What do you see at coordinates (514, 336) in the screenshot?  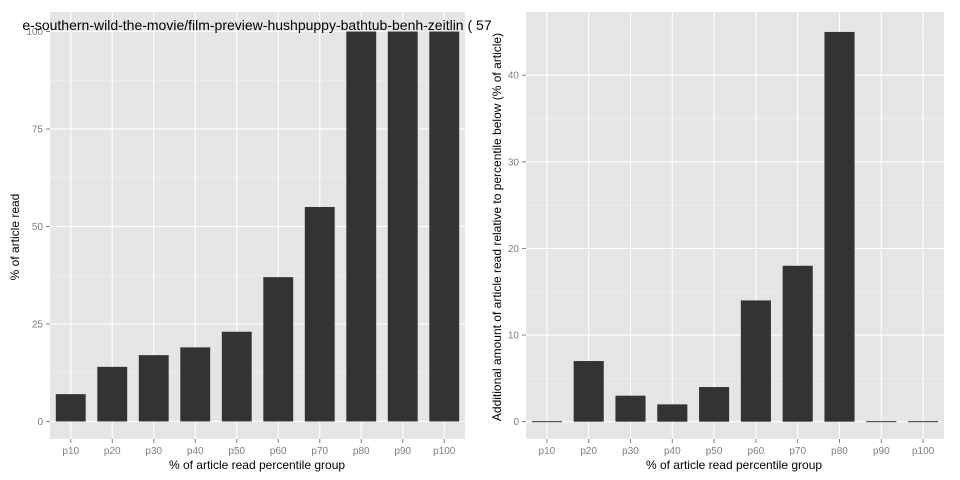 I see `y-tick-label: 10` at bounding box center [514, 336].